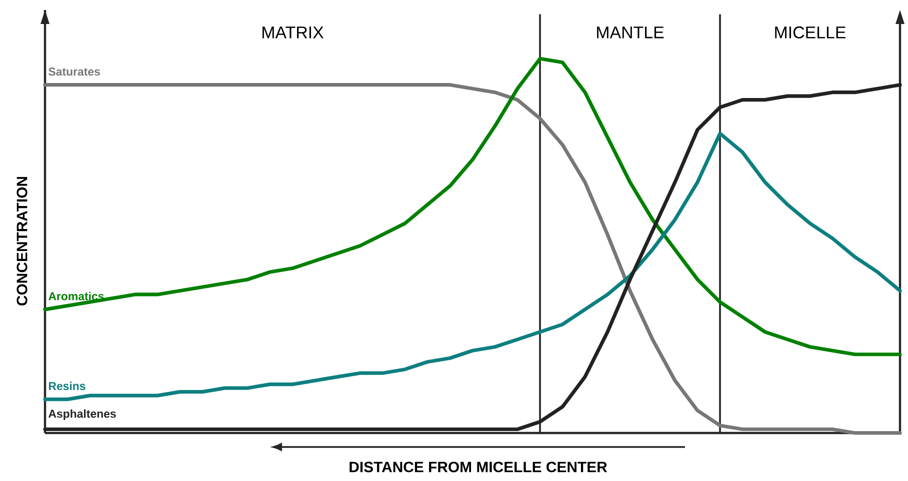 The image size is (908, 481). Describe the element at coordinates (74, 72) in the screenshot. I see `series-label: Saturates` at that location.